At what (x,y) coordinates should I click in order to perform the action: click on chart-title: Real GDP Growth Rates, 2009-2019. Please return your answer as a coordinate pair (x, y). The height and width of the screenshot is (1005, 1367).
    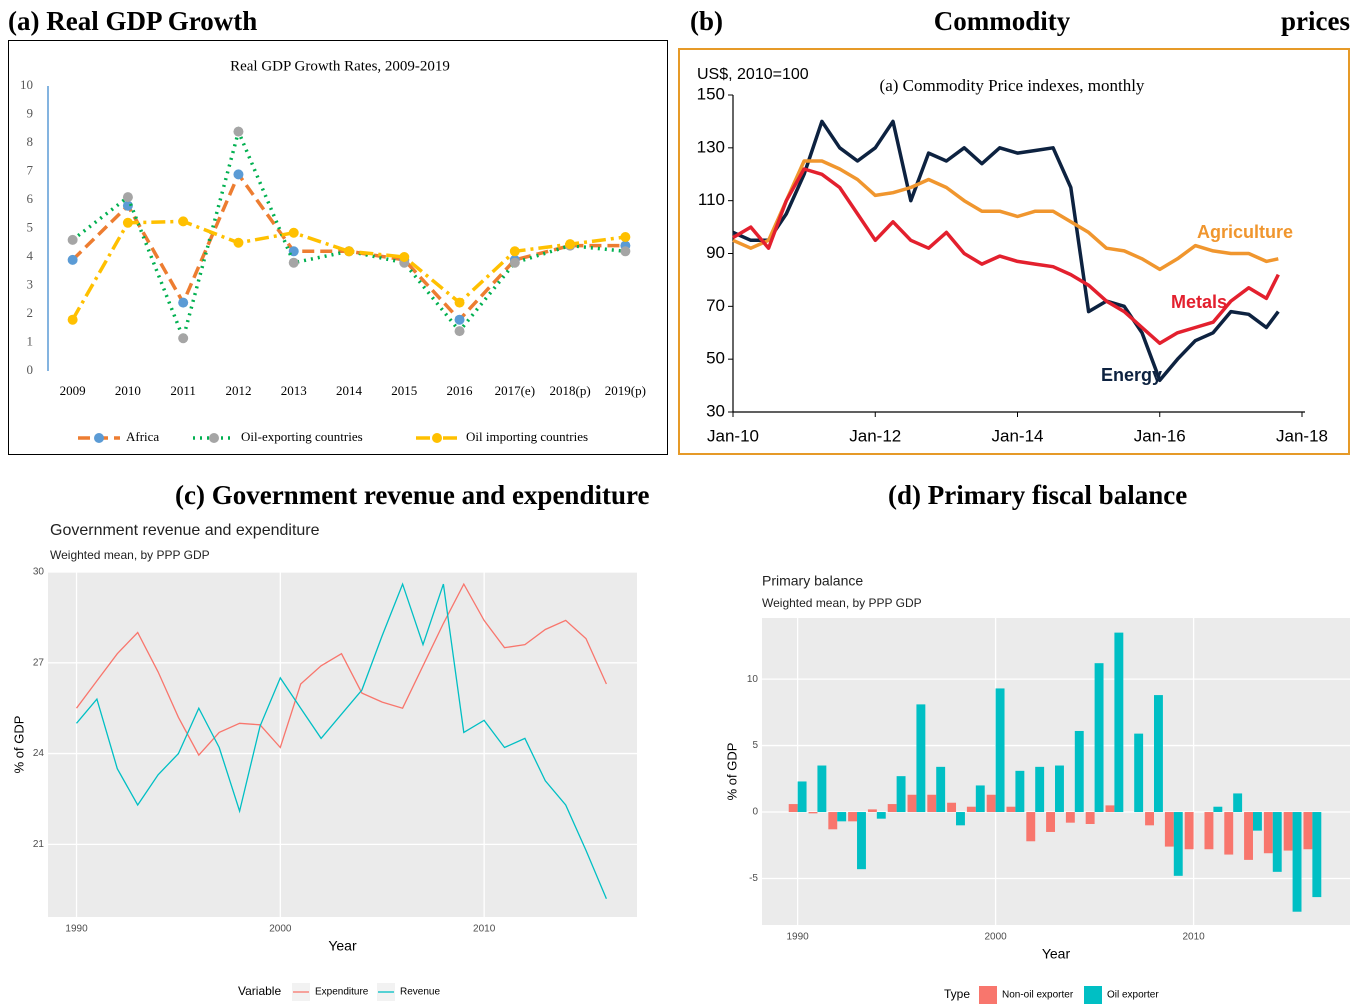
    Looking at the image, I should click on (340, 66).